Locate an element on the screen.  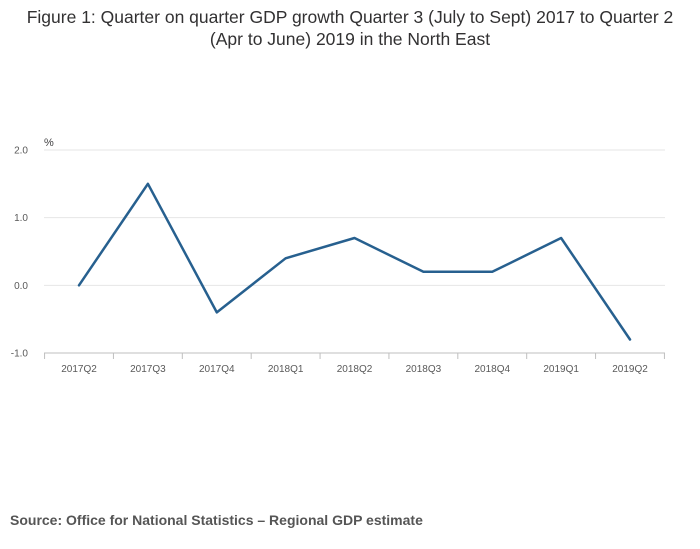
y-axis-ticks: -1.0 0.0 1.0 2.0 is located at coordinates (20, 253).